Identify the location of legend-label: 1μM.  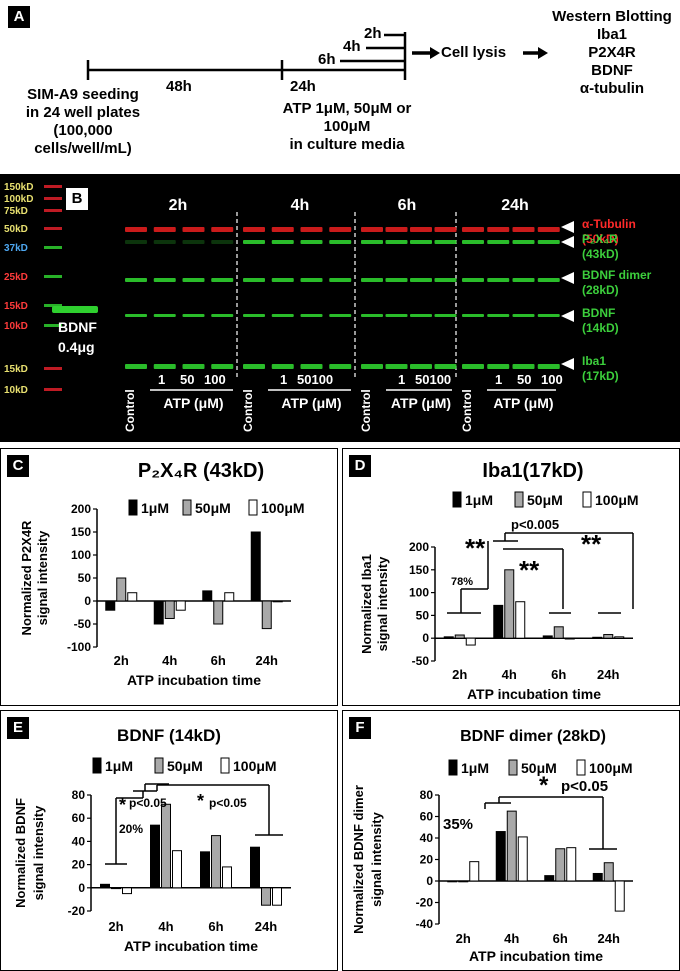
(155, 508).